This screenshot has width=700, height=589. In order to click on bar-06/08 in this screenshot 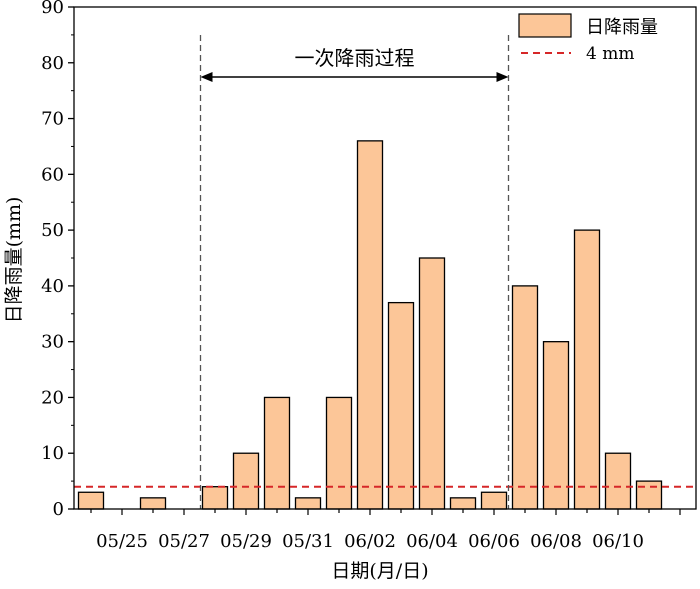, I will do `click(556, 425)`.